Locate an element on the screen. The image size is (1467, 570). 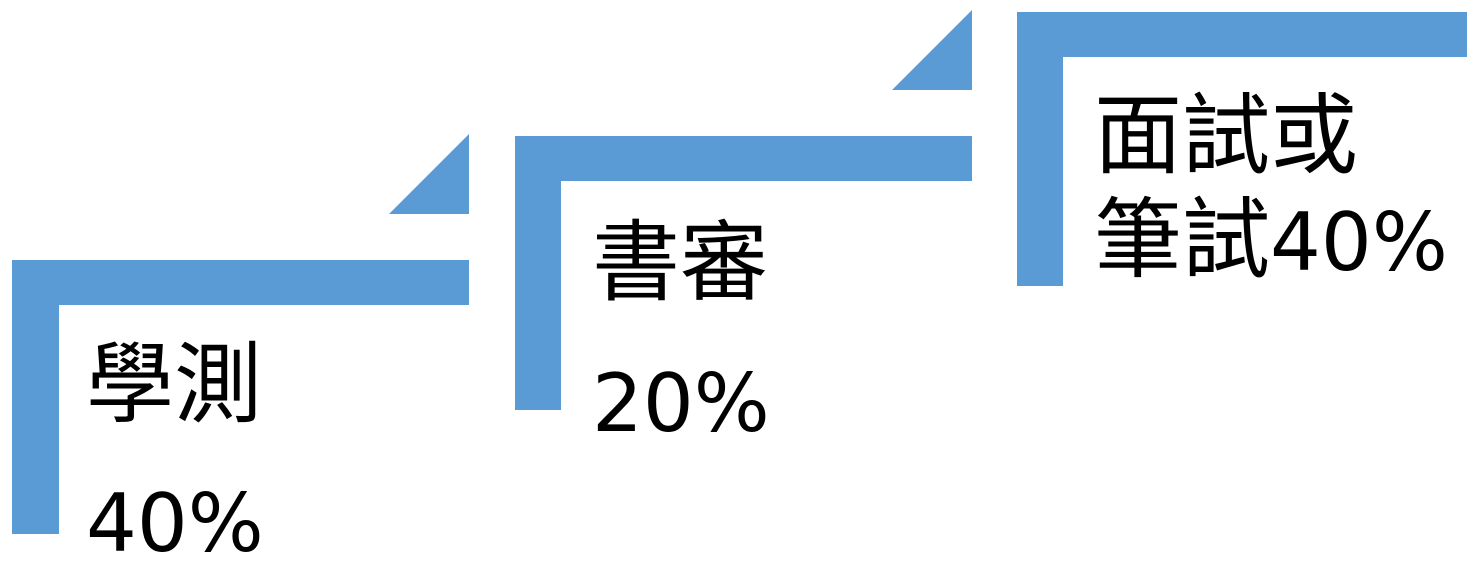
step-1-corner-bar is located at coordinates (240, 397).